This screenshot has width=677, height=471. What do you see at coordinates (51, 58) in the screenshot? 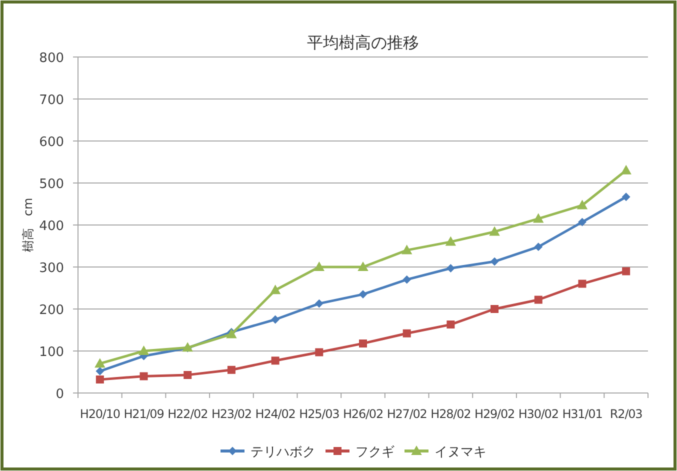
I see `y-tick-label: 800` at bounding box center [51, 58].